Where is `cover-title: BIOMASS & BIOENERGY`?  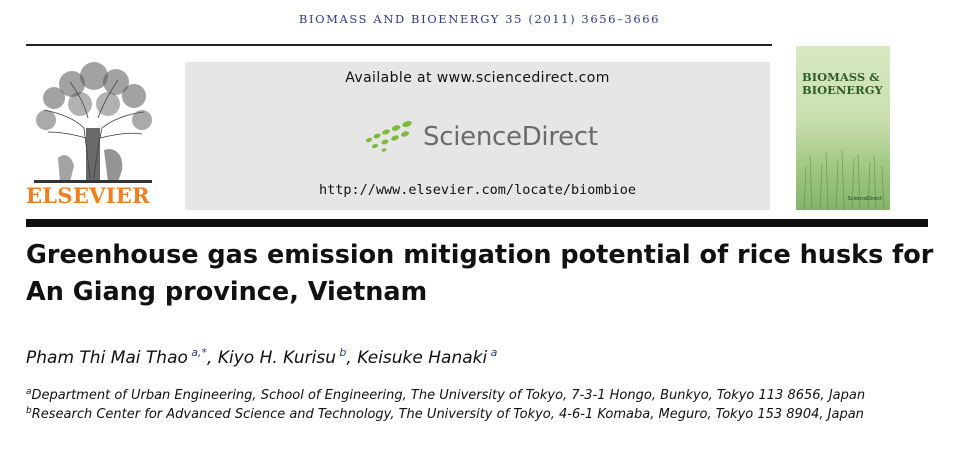
cover-title: BIOMASS & BIOENERGY is located at coordinates (844, 84).